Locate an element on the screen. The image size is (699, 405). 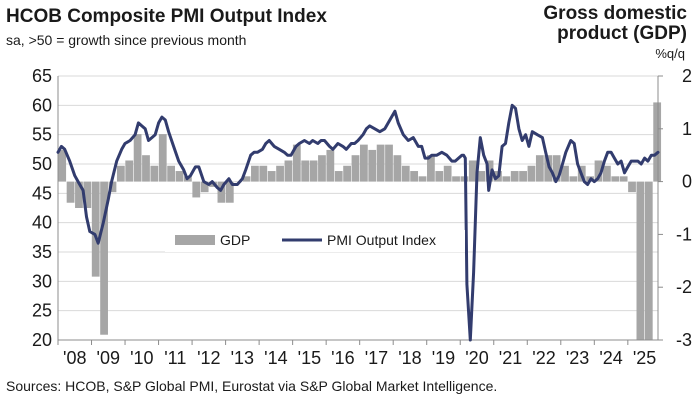
left-tick-label: 45 is located at coordinates (42, 193).